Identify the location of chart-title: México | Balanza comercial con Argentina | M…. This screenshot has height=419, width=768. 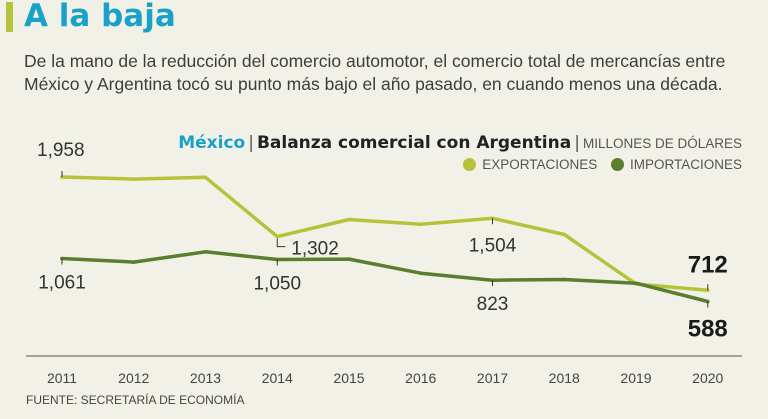
(460, 143).